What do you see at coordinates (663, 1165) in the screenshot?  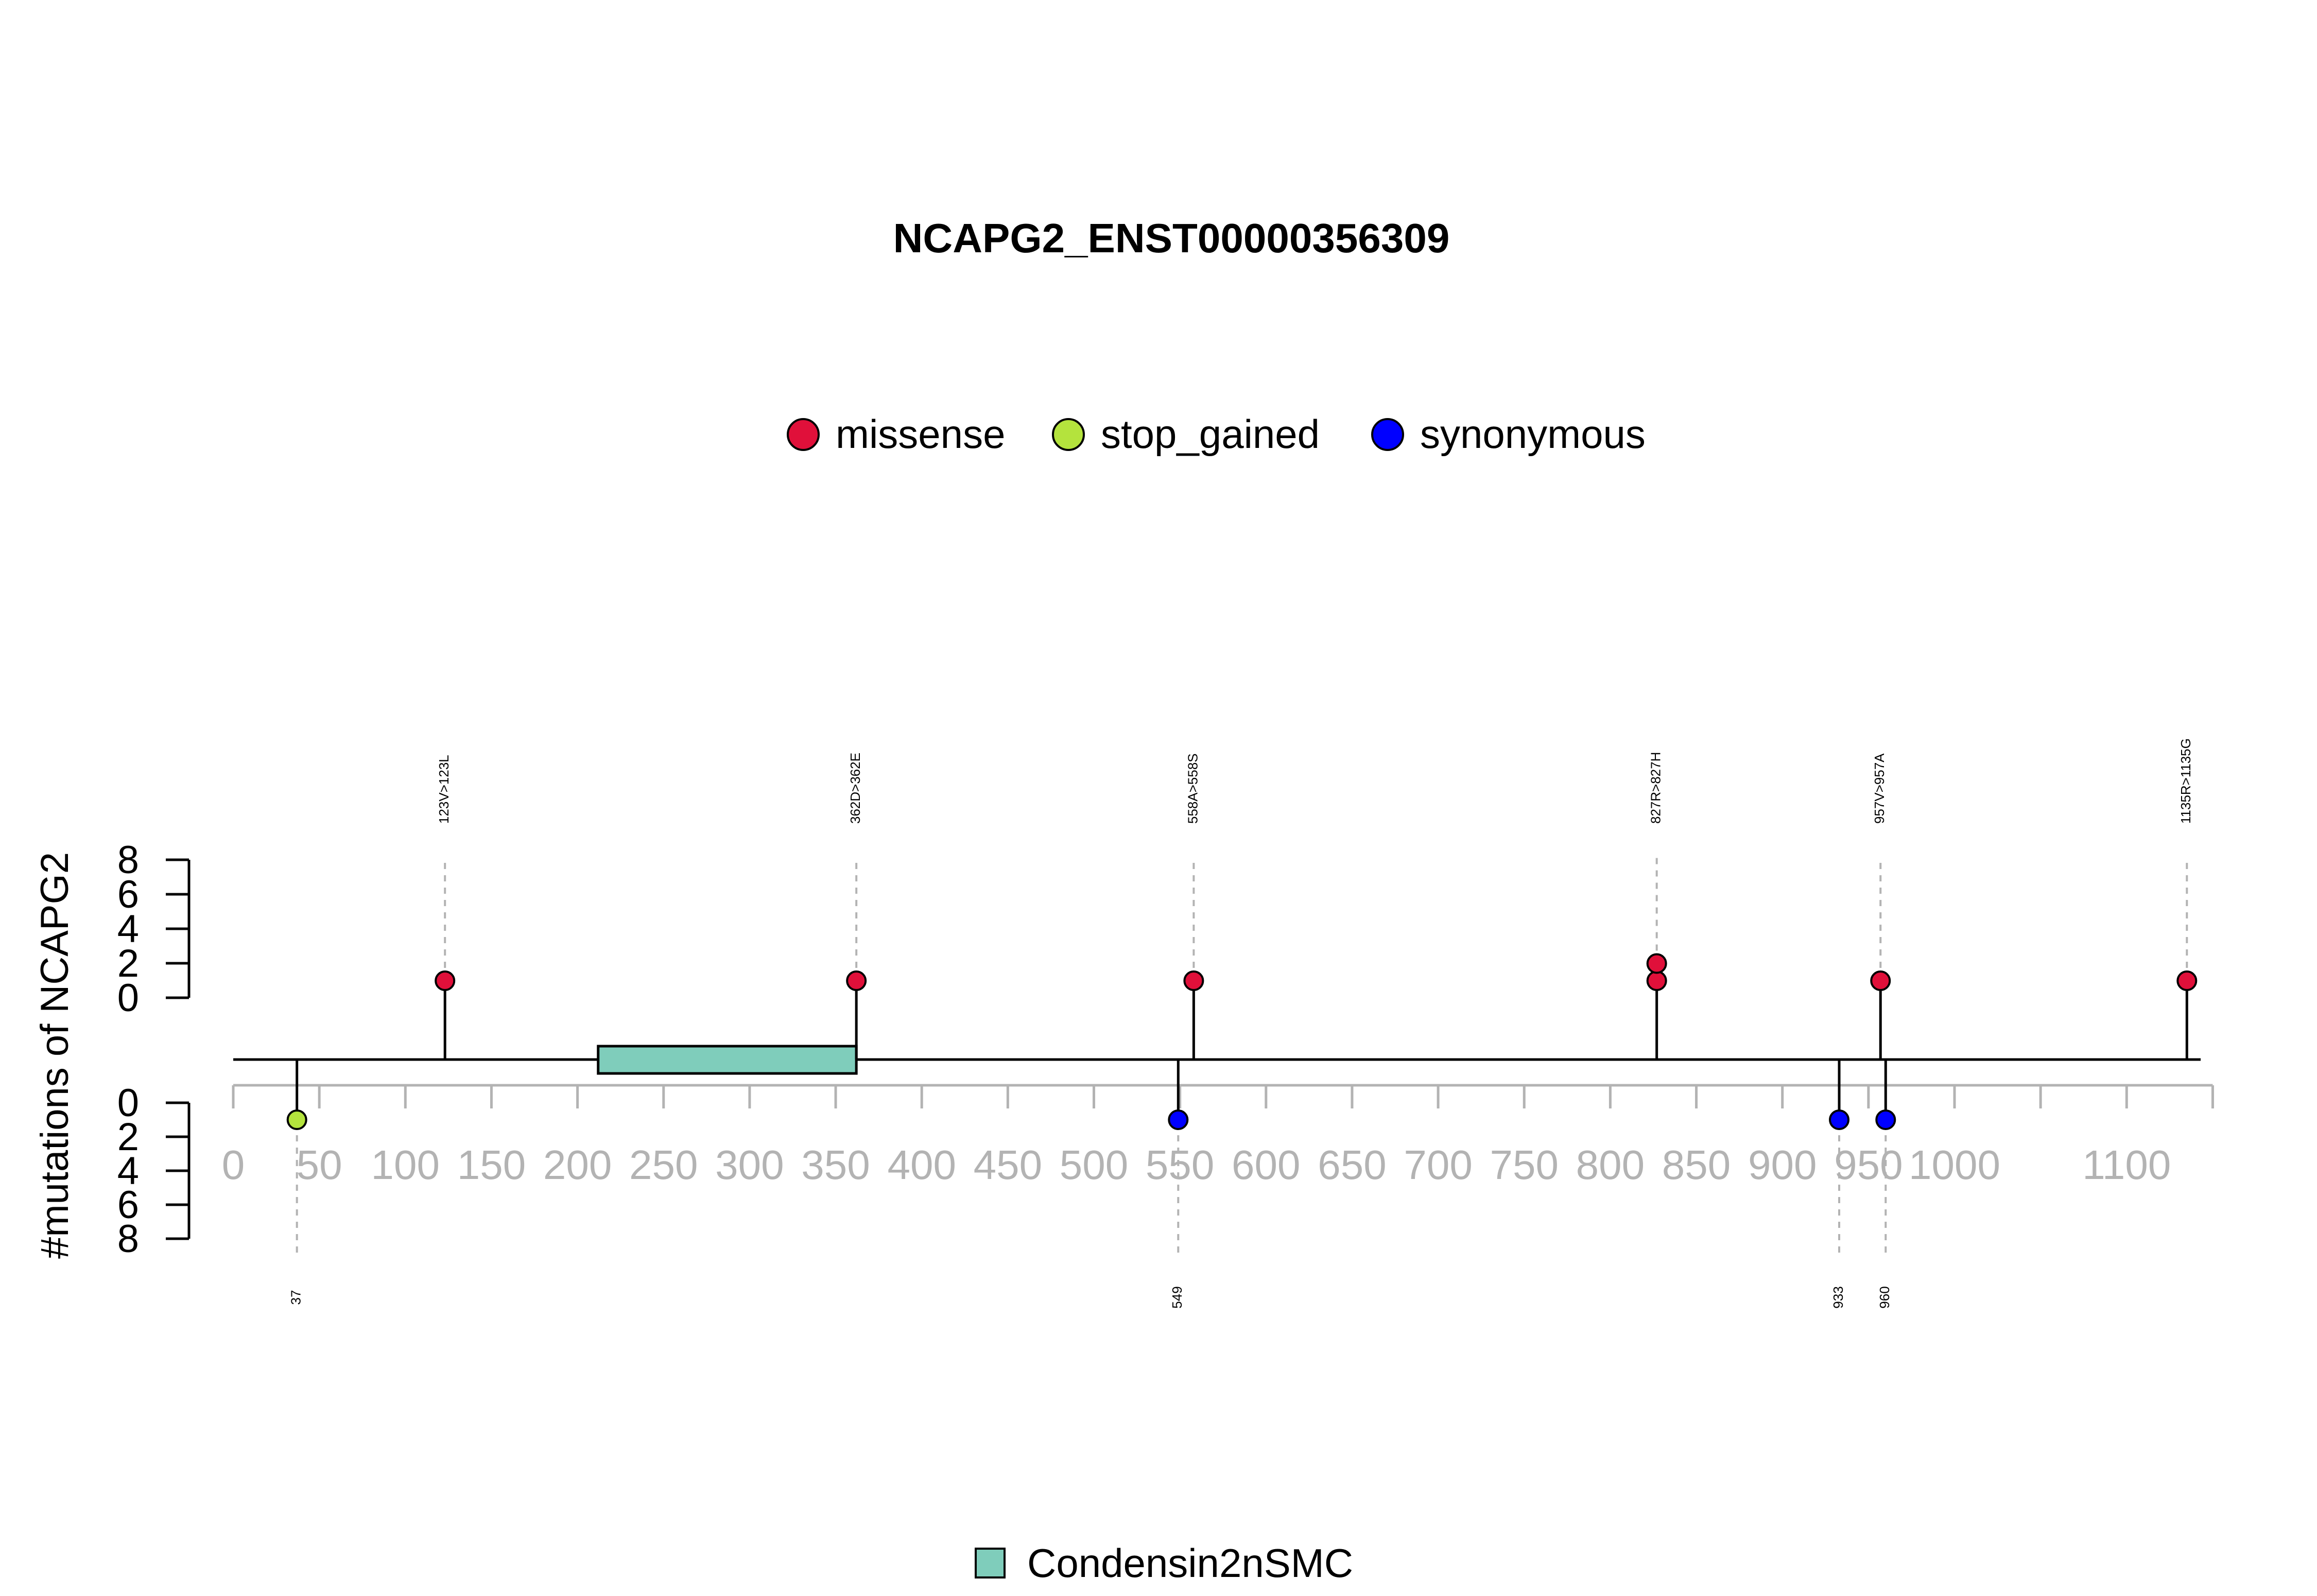 I see `x-tick-label: 250` at bounding box center [663, 1165].